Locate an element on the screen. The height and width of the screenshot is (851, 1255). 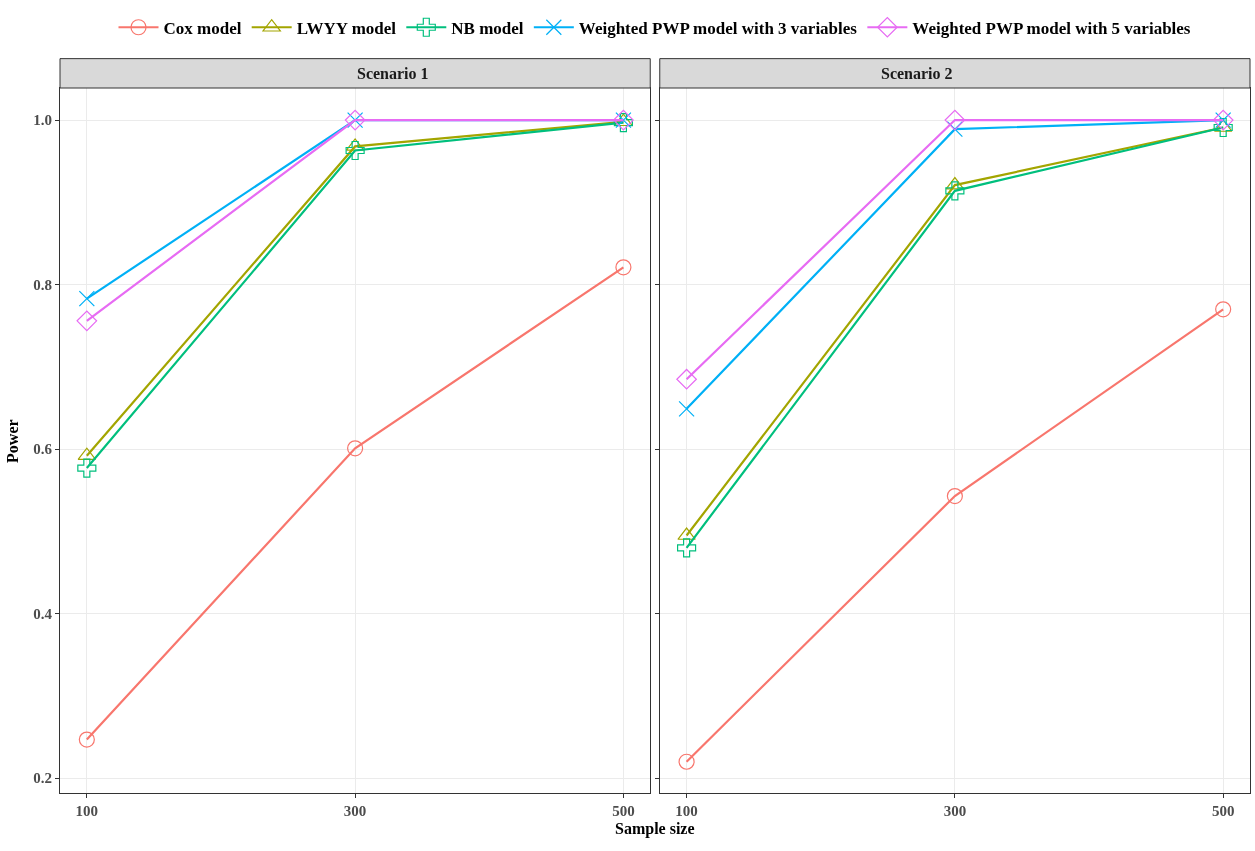
legend-label: Weighted PWP model with 5 variables is located at coordinates (1051, 28).